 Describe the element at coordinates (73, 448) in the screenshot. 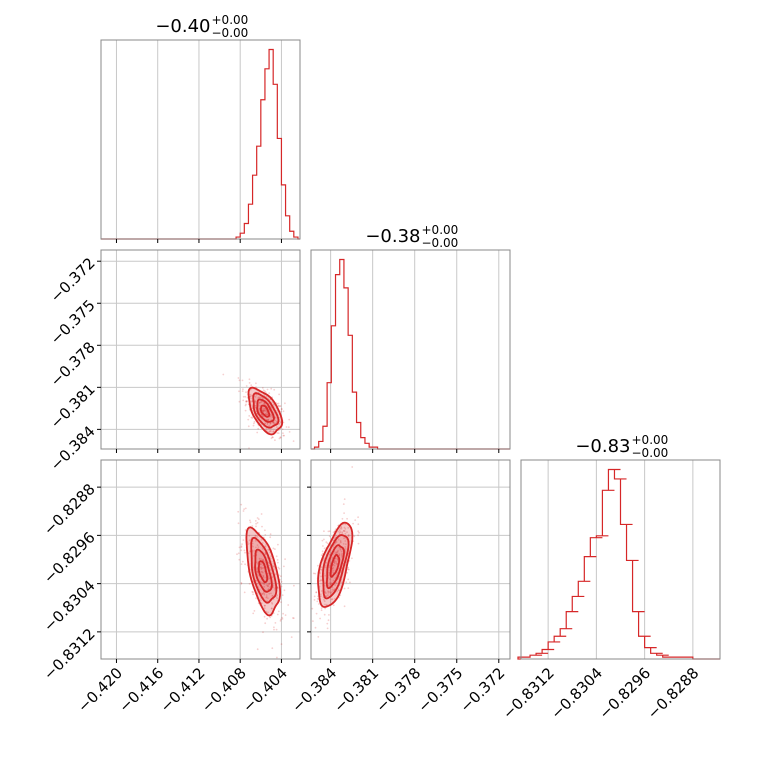

I see `y-tick-label: −0.384` at that location.